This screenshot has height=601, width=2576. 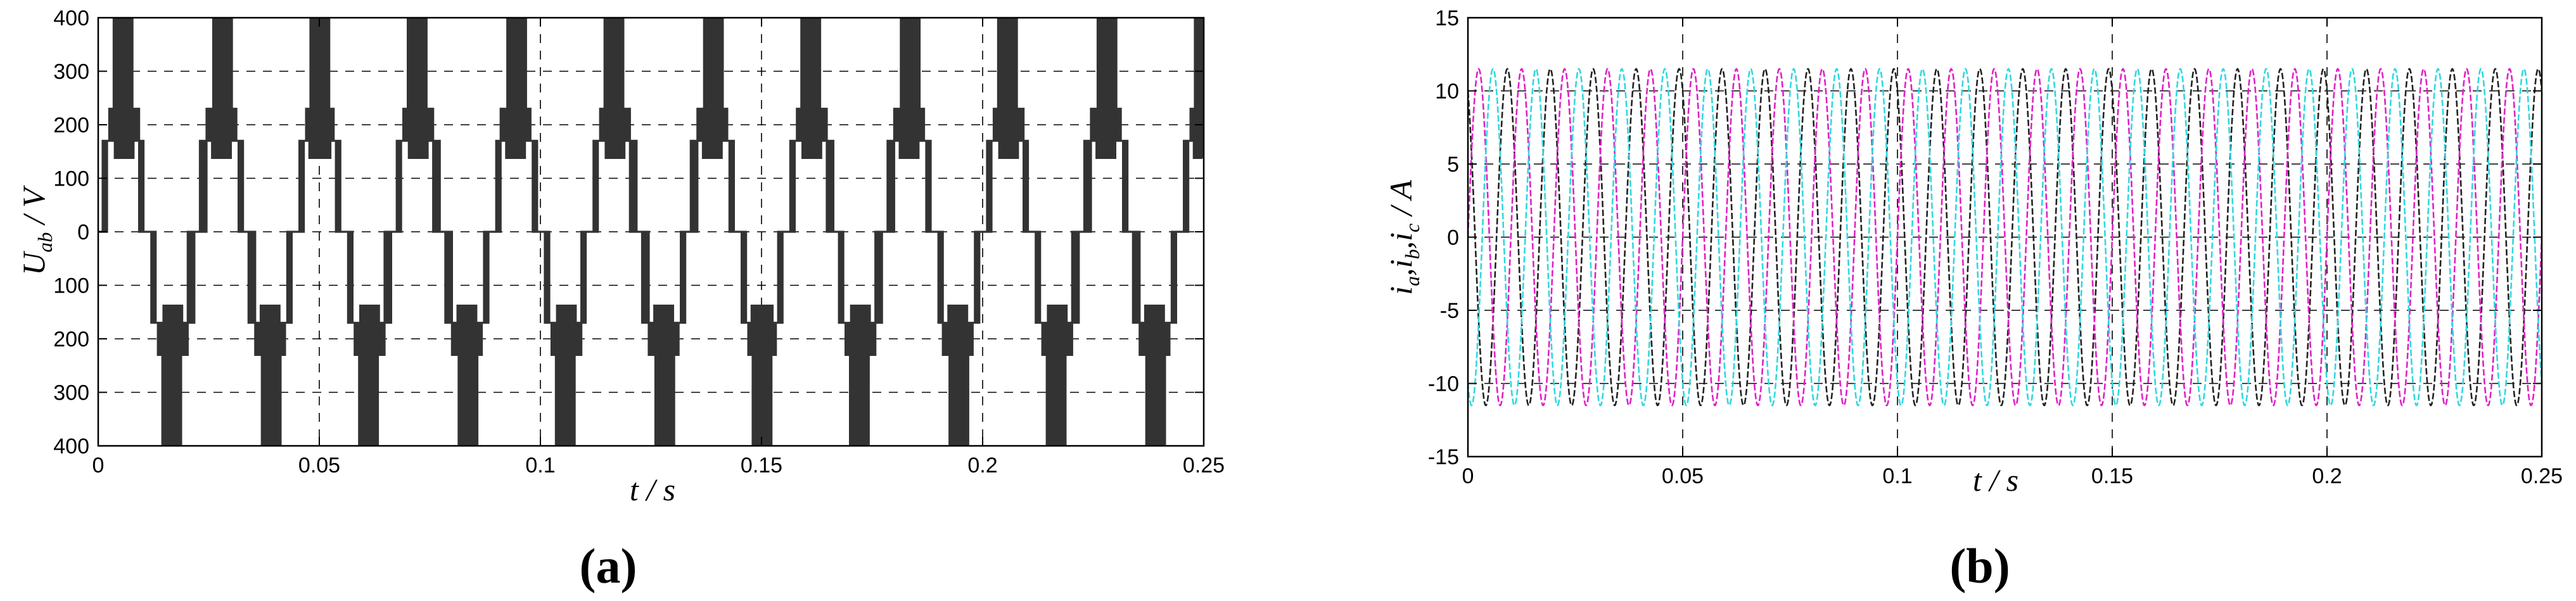 I want to click on panel-b-ytick-label: -15, so click(x=1444, y=457).